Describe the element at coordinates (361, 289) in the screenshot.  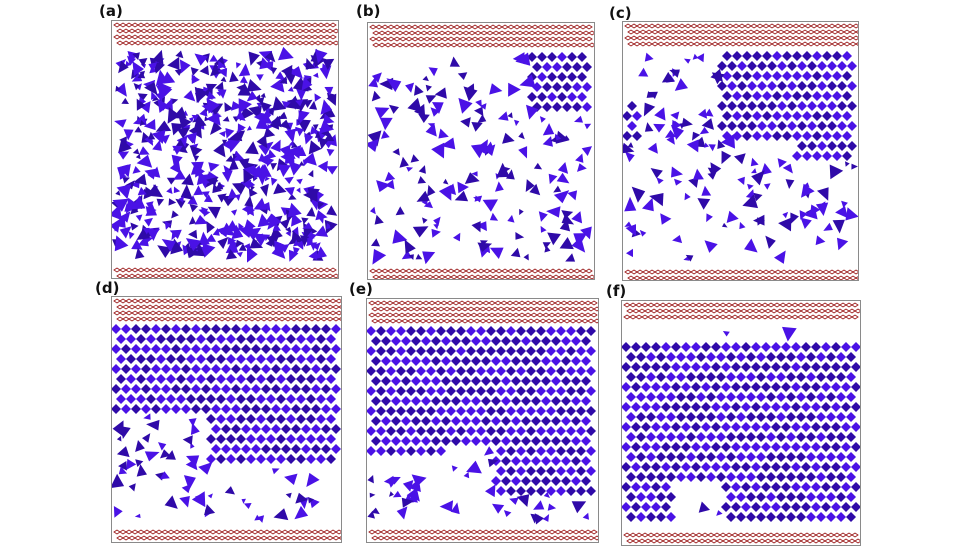
I see `panel-label-e: (e)` at that location.